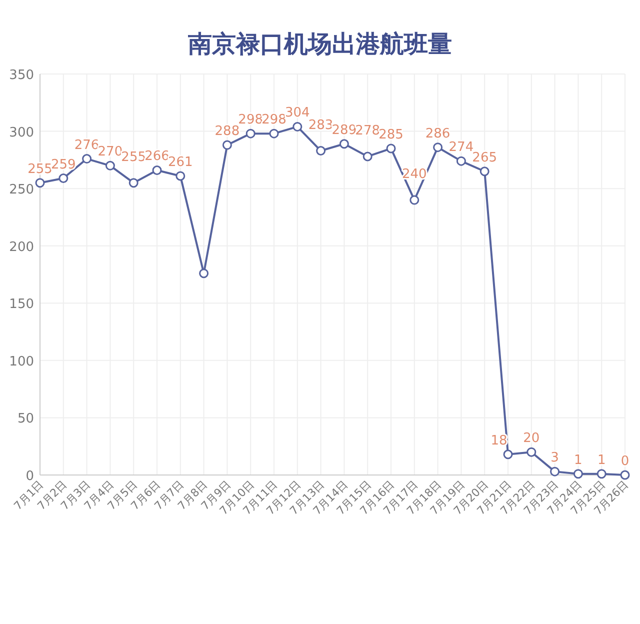 The image size is (640, 624). Describe the element at coordinates (157, 156) in the screenshot. I see `data-label: 266` at that location.